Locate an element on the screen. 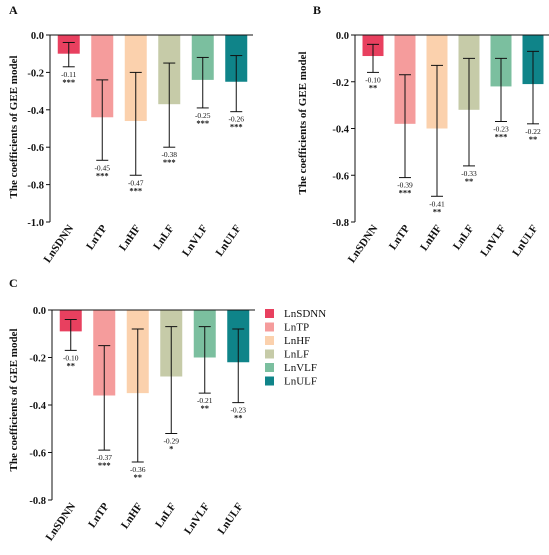 This screenshot has height=555, width=549. value-label: -0.33 is located at coordinates (469, 173).